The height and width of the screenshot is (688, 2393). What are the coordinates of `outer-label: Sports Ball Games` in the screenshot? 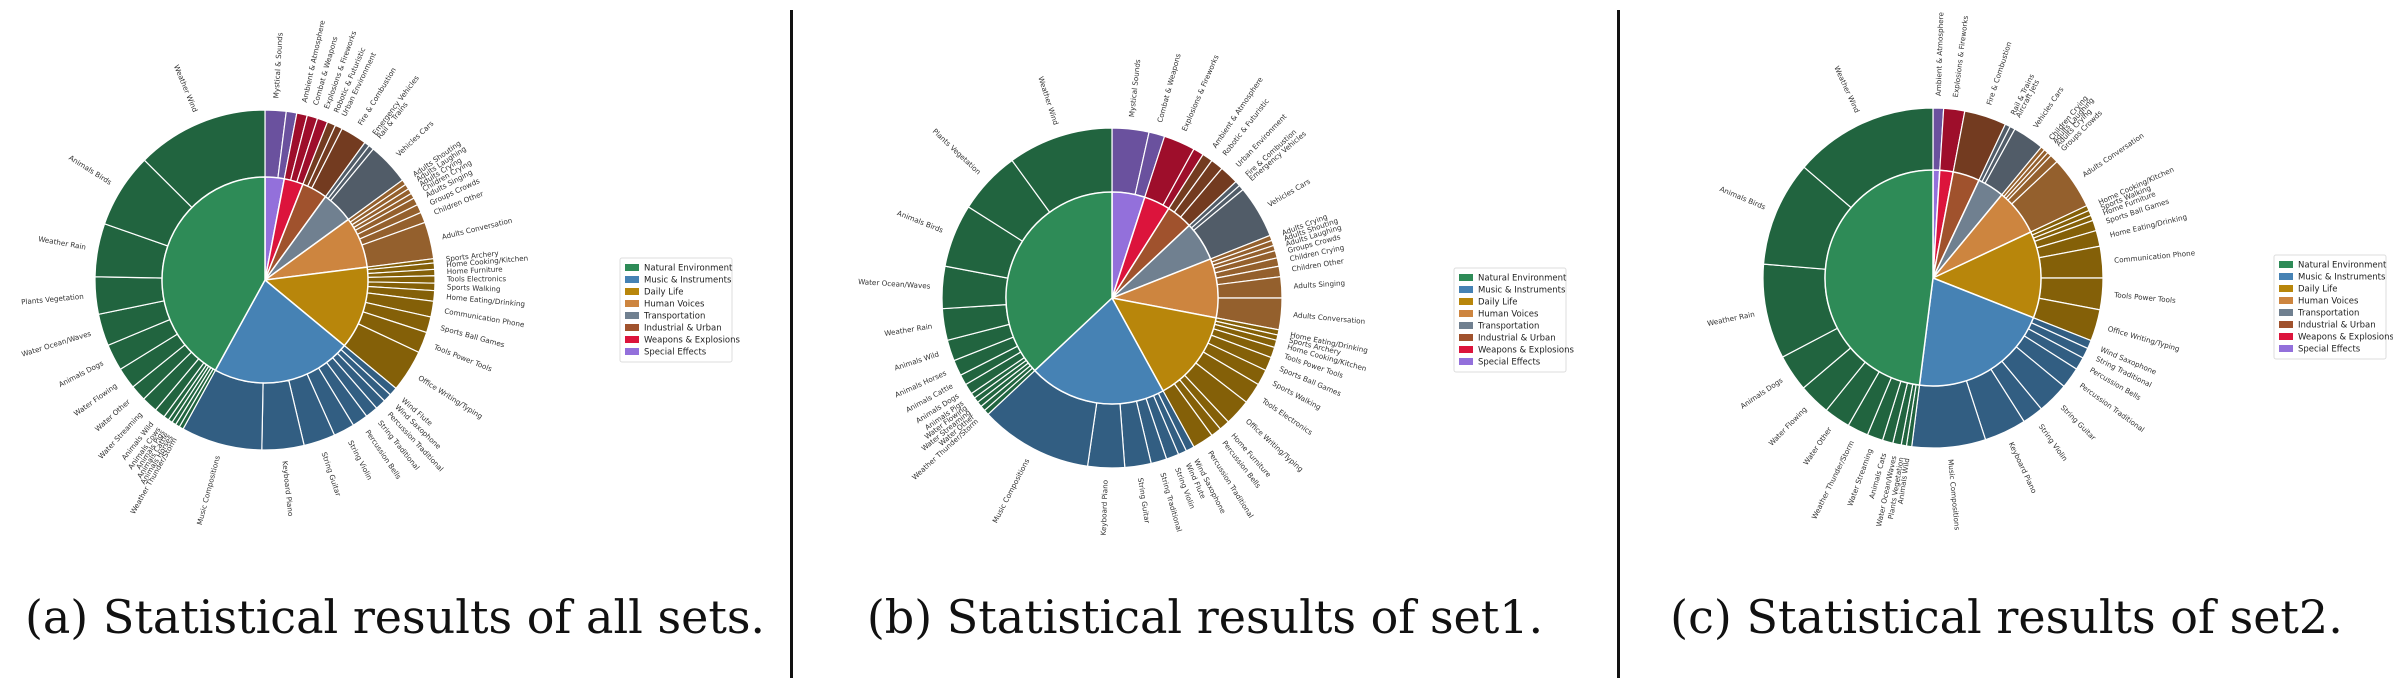 It's located at (472, 336).